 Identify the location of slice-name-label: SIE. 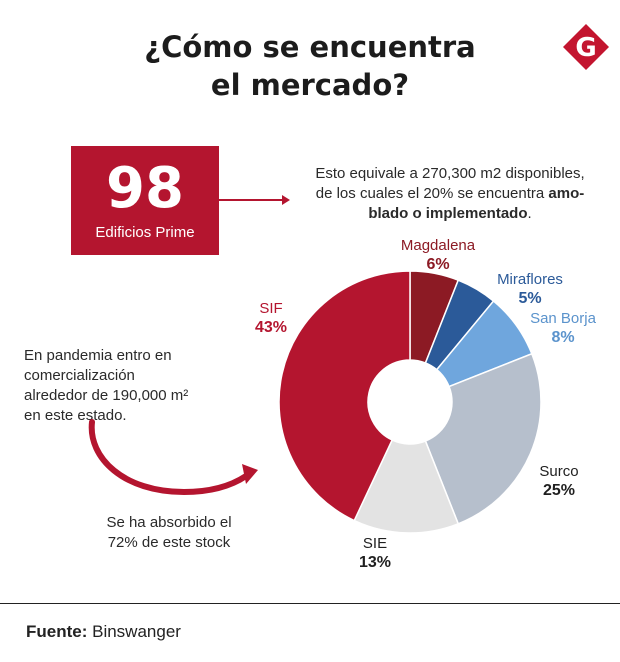
(375, 543).